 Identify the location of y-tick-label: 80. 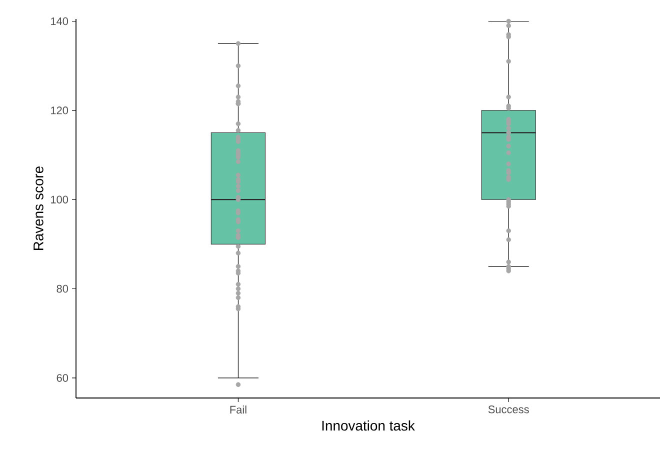
(62, 288).